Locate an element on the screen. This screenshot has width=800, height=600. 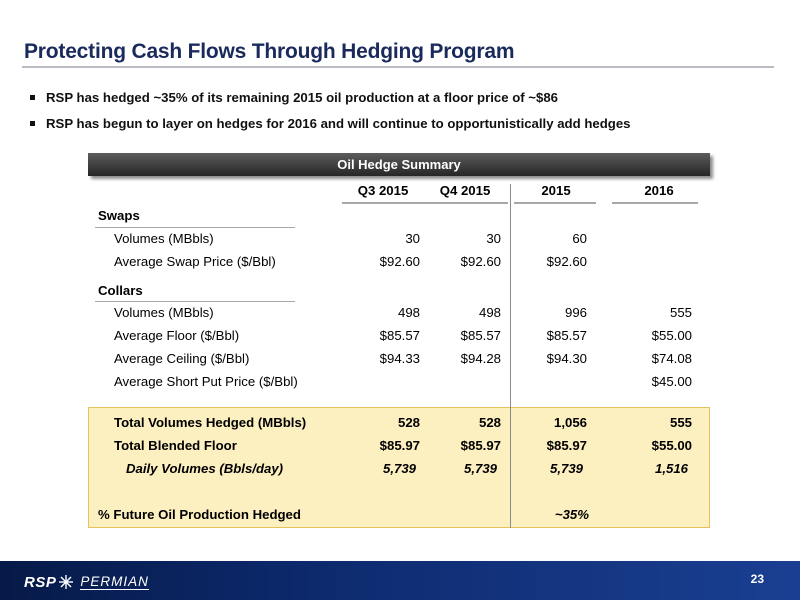
cell-value: $94.30 is located at coordinates (566, 358).